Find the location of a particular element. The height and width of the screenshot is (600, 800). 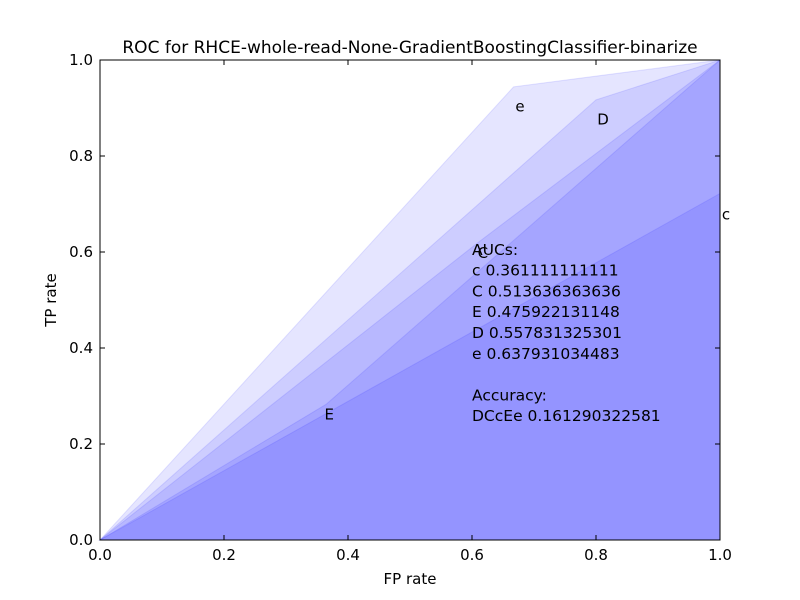

annotation-line-1: c 0.361111111111 is located at coordinates (545, 271).